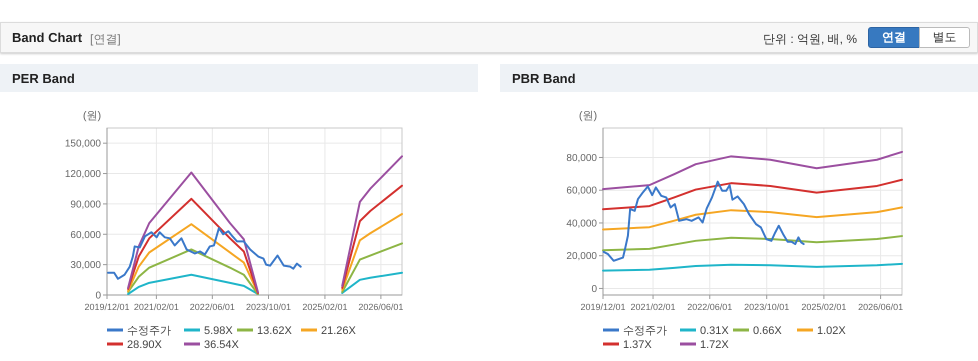 The height and width of the screenshot is (361, 978). What do you see at coordinates (809, 39) in the screenshot?
I see `text: 단위 : 억원, 배, %` at bounding box center [809, 39].